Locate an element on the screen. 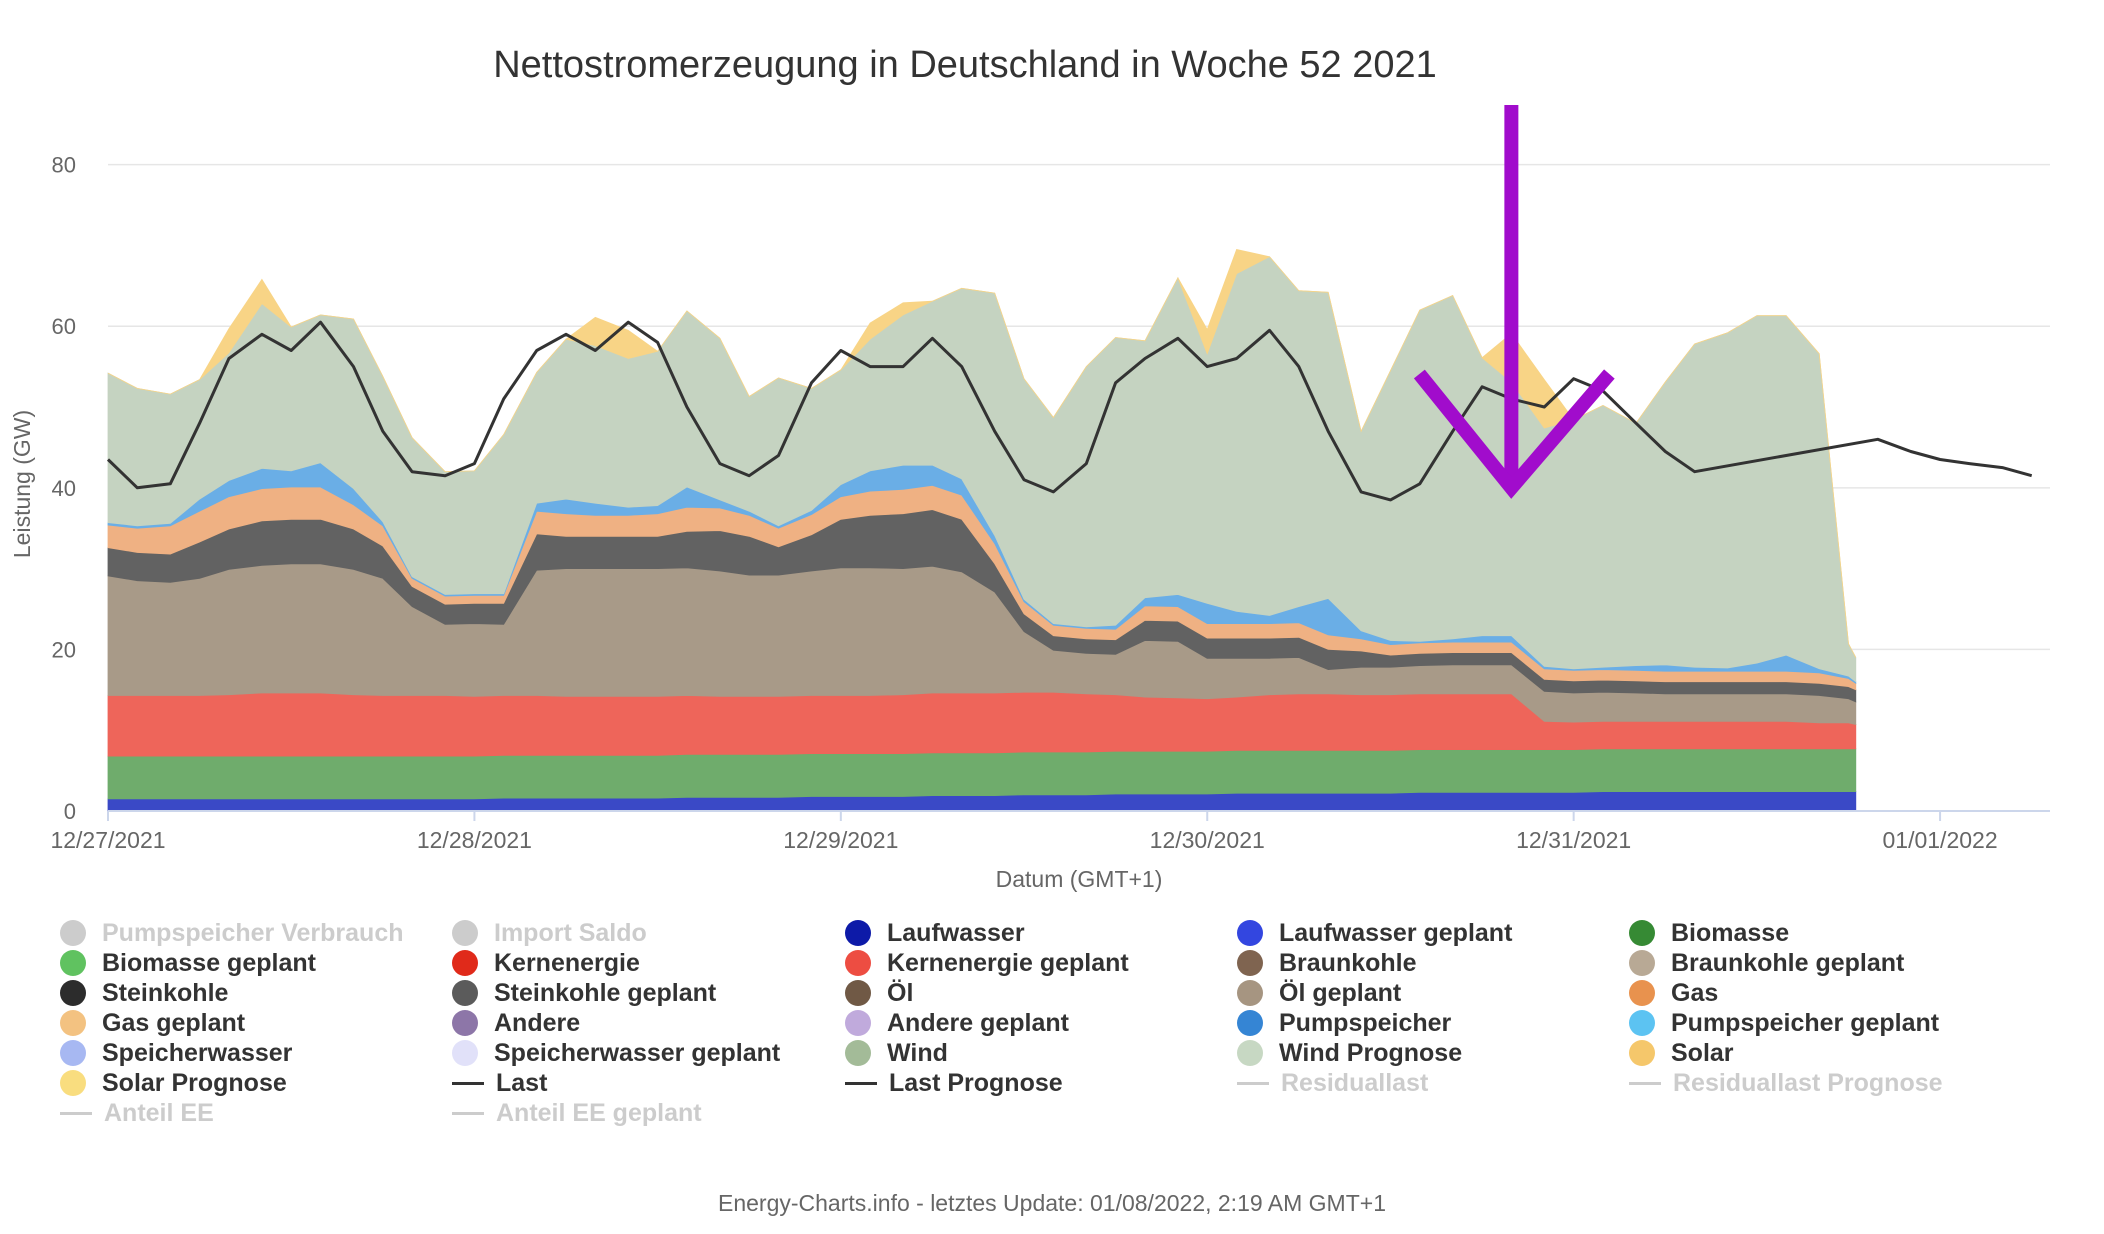 The height and width of the screenshot is (1234, 2104). legend-item: Laufwasser geplant is located at coordinates (1374, 933).